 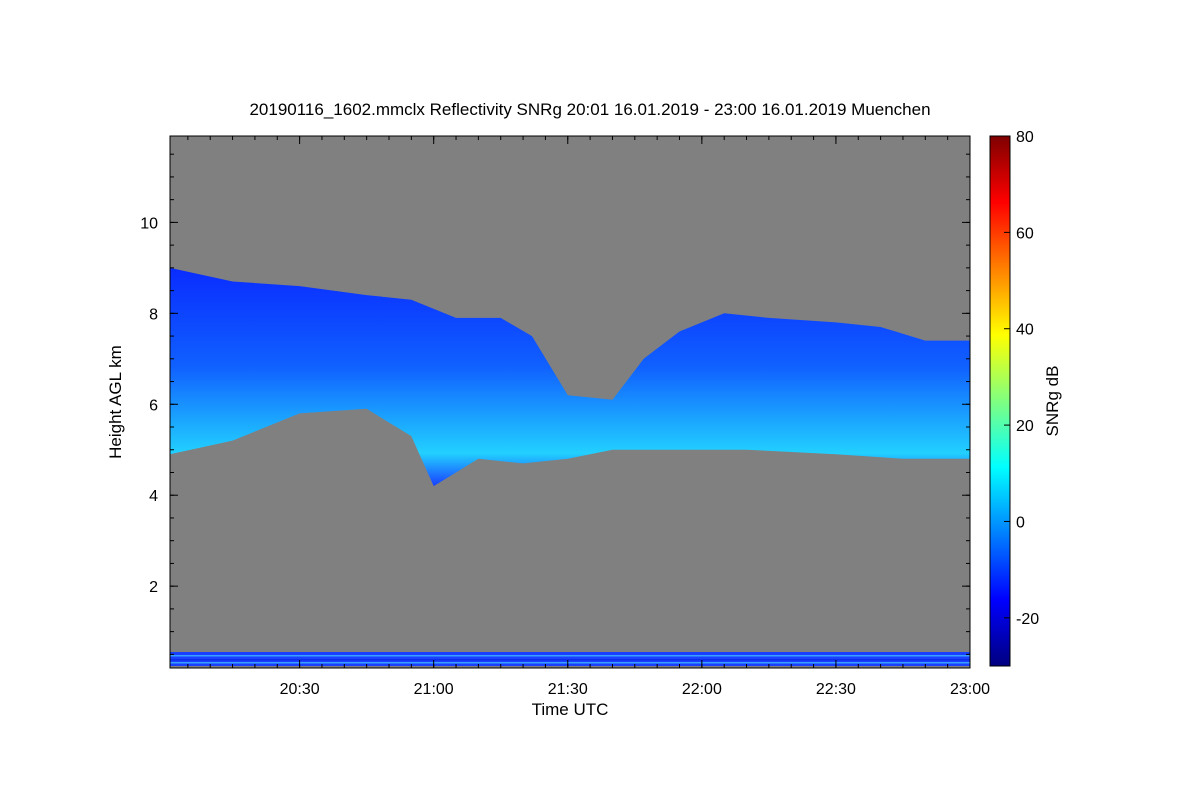 I want to click on y-tick-label: 6, so click(x=153, y=405).